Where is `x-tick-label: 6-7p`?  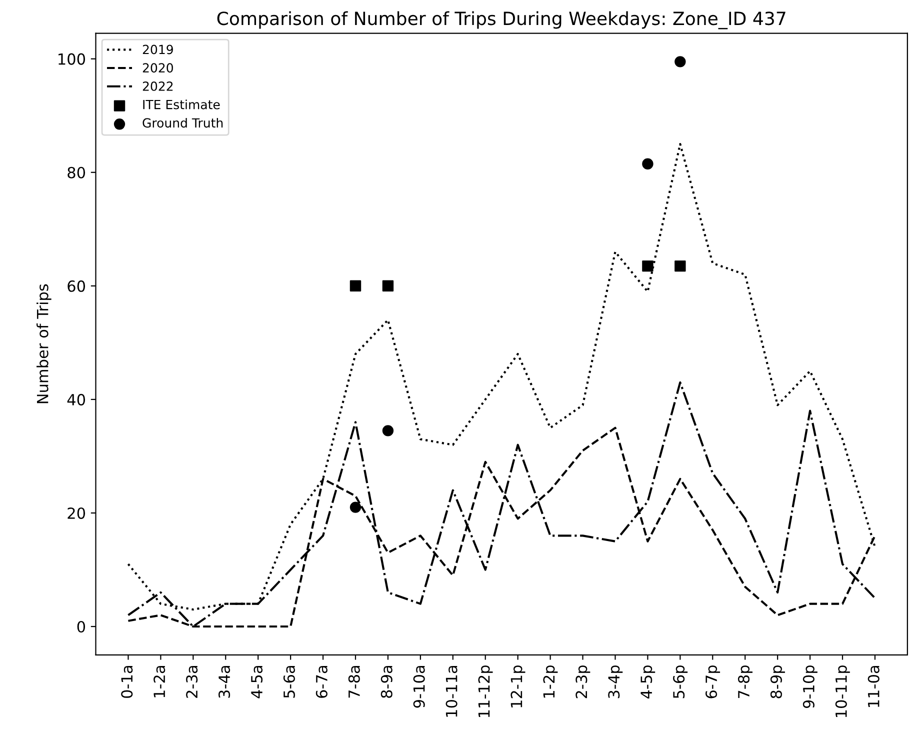 x-tick-label: 6-7p is located at coordinates (713, 681).